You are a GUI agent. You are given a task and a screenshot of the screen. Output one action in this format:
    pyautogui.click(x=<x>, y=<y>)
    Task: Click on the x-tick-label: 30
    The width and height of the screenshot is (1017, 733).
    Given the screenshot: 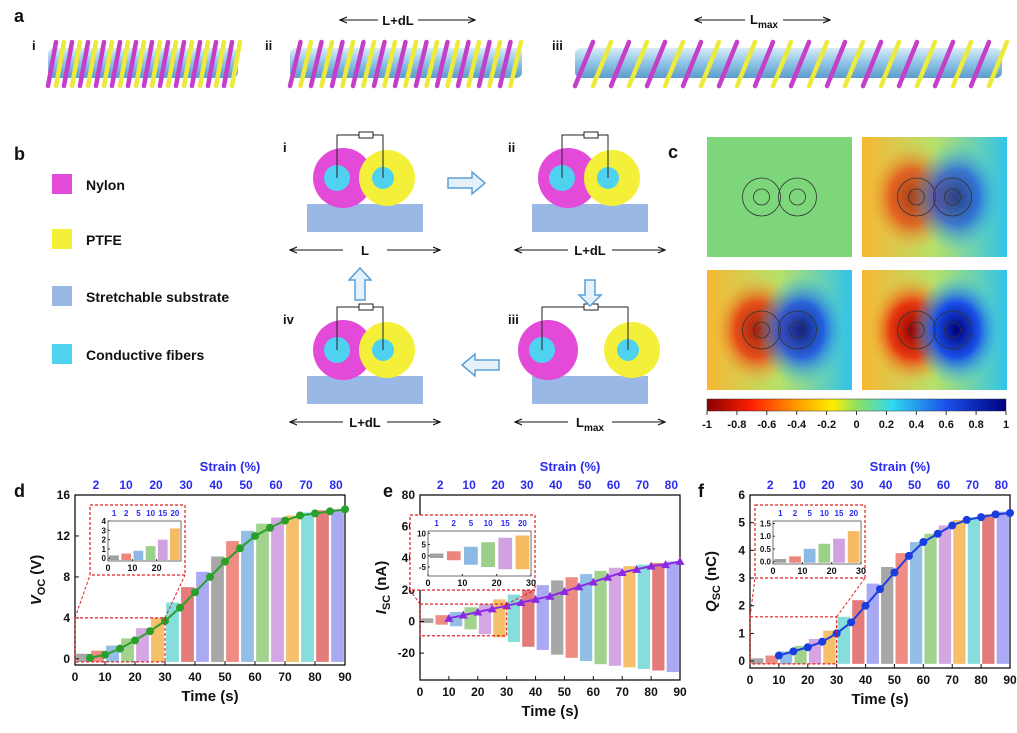 What is the action you would take?
    pyautogui.click(x=837, y=680)
    